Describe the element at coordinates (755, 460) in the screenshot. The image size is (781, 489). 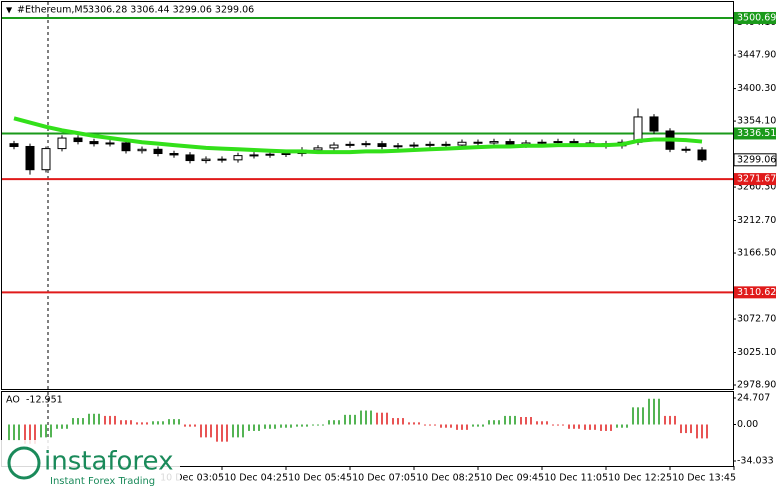
I see `y-tick-label: -34.033` at that location.